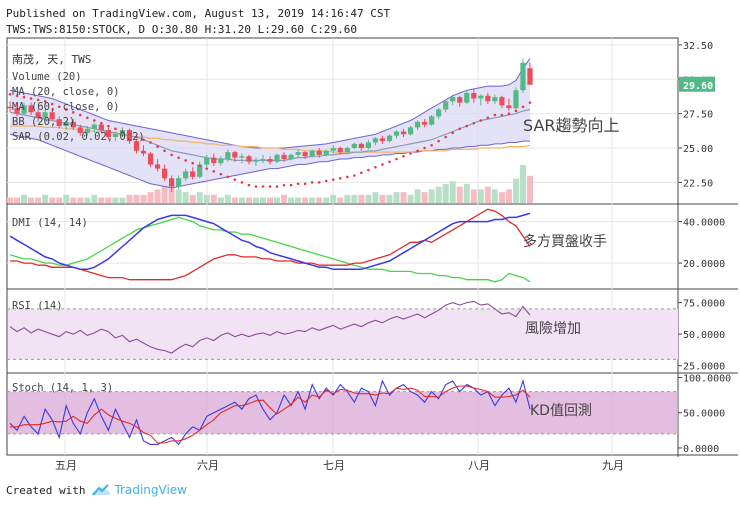 The width and height of the screenshot is (740, 506). I want to click on price-y-tick-label: 22.50, so click(698, 183).